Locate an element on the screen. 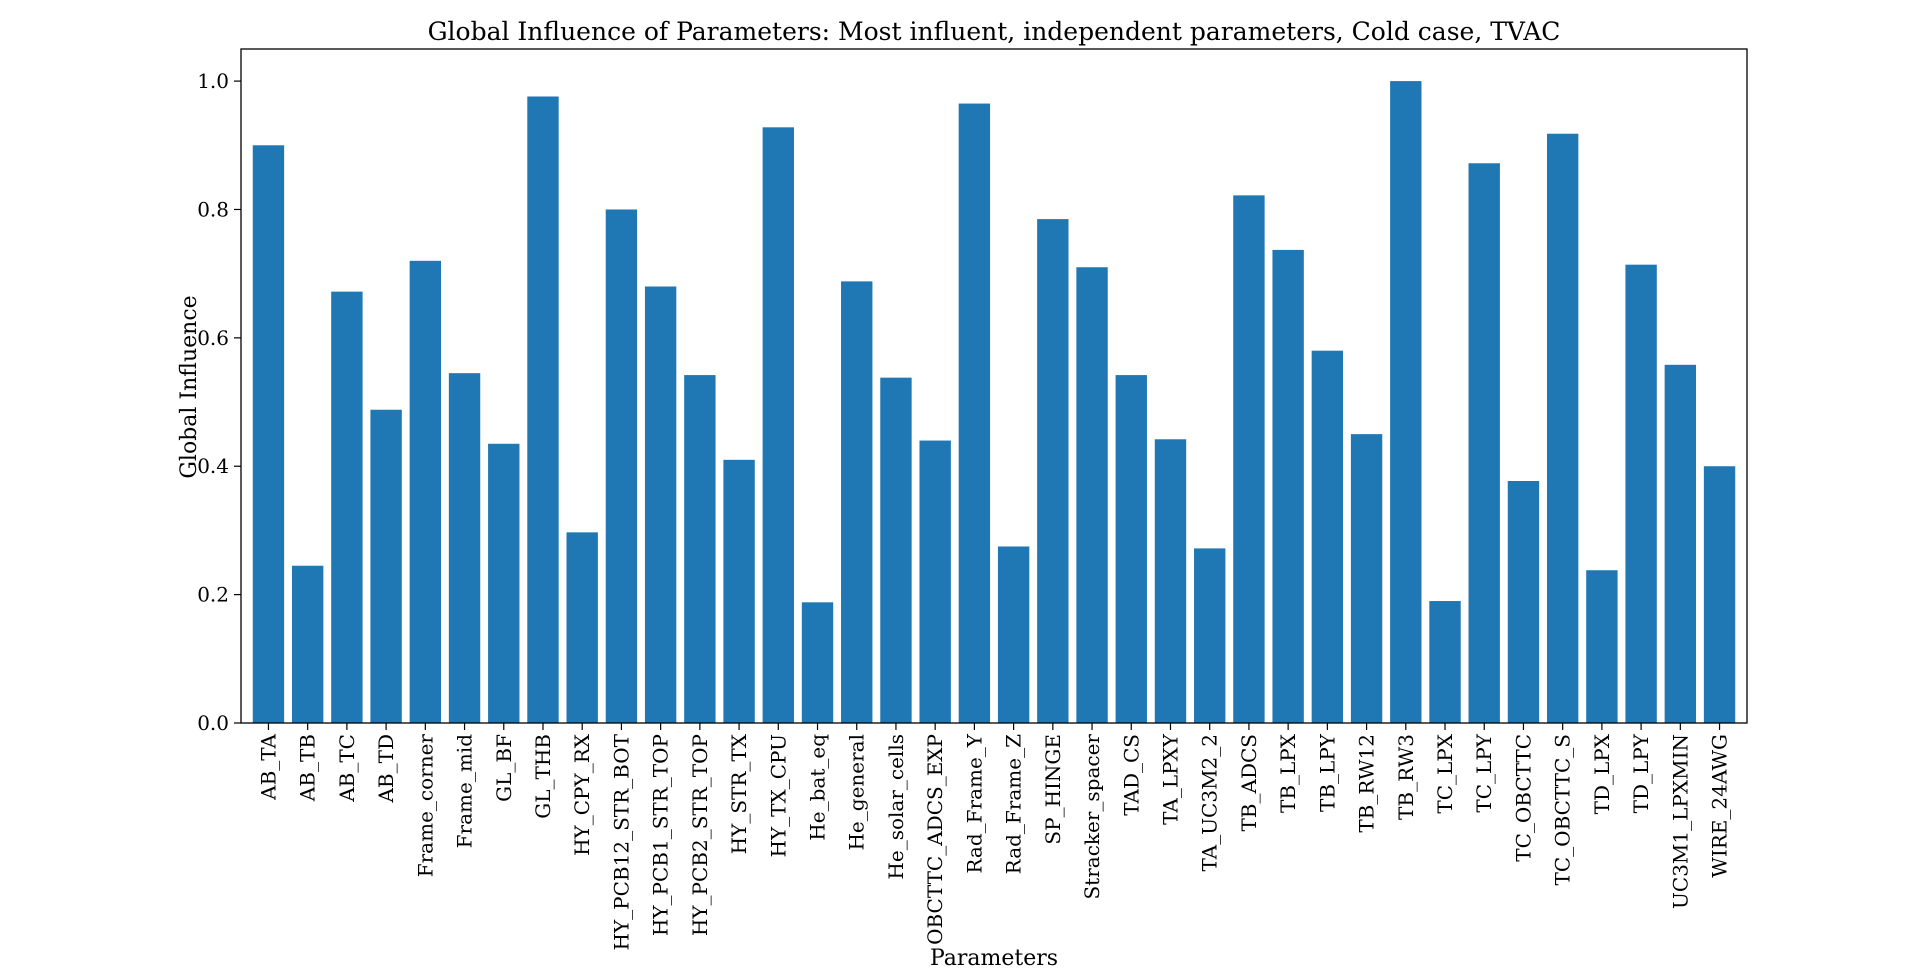 The height and width of the screenshot is (980, 1920). x-tick-label: He_general is located at coordinates (857, 792).